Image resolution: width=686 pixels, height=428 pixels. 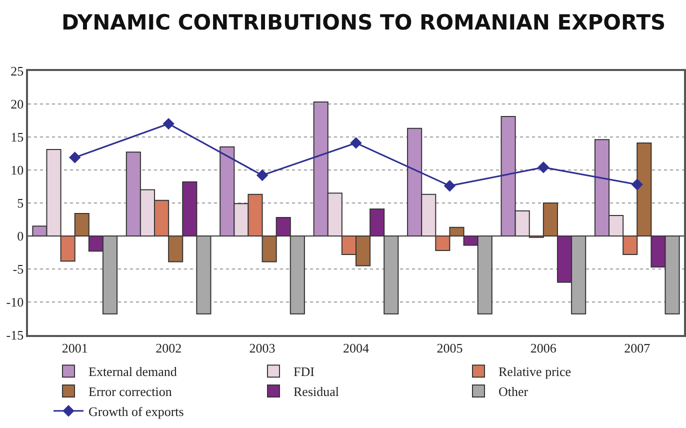 What do you see at coordinates (449, 348) in the screenshot?
I see `x-tick-label: 2005` at bounding box center [449, 348].